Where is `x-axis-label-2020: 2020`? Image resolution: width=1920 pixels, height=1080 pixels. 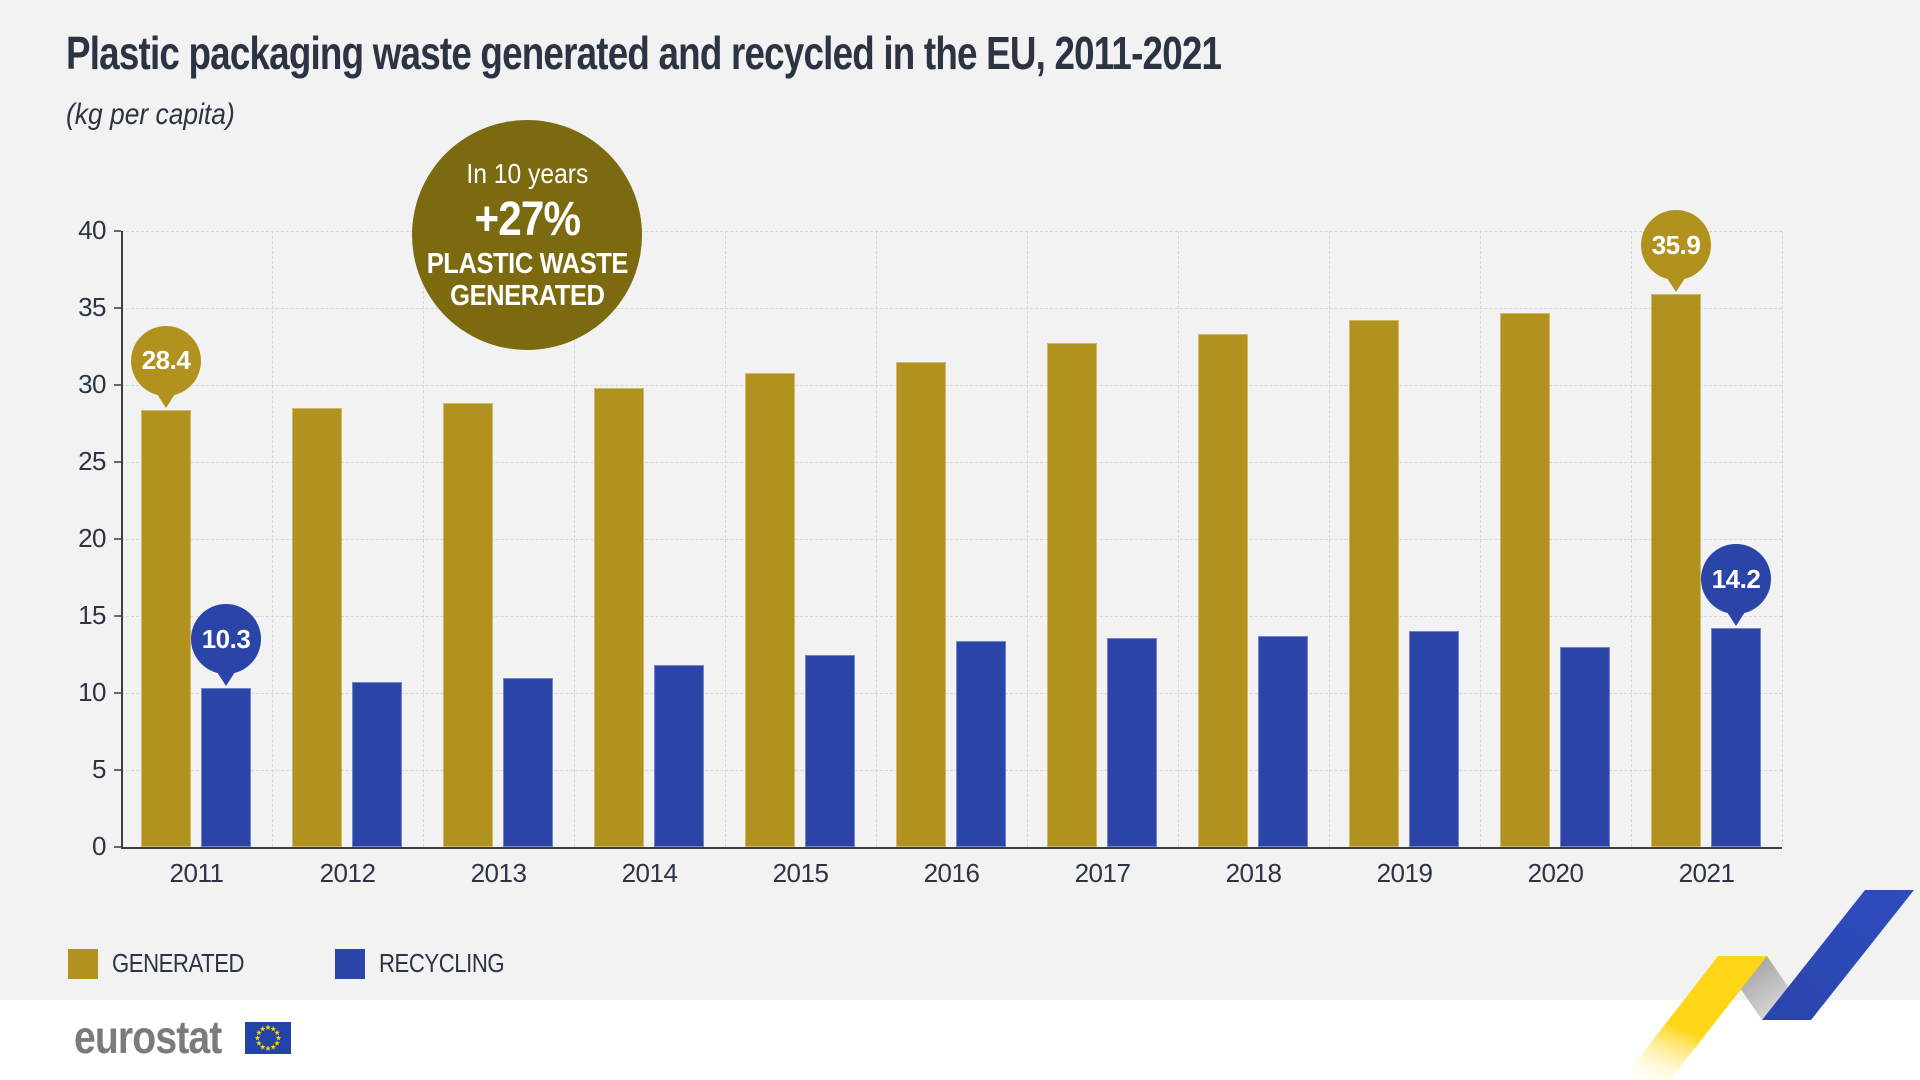
x-axis-label-2020: 2020 is located at coordinates (1555, 873).